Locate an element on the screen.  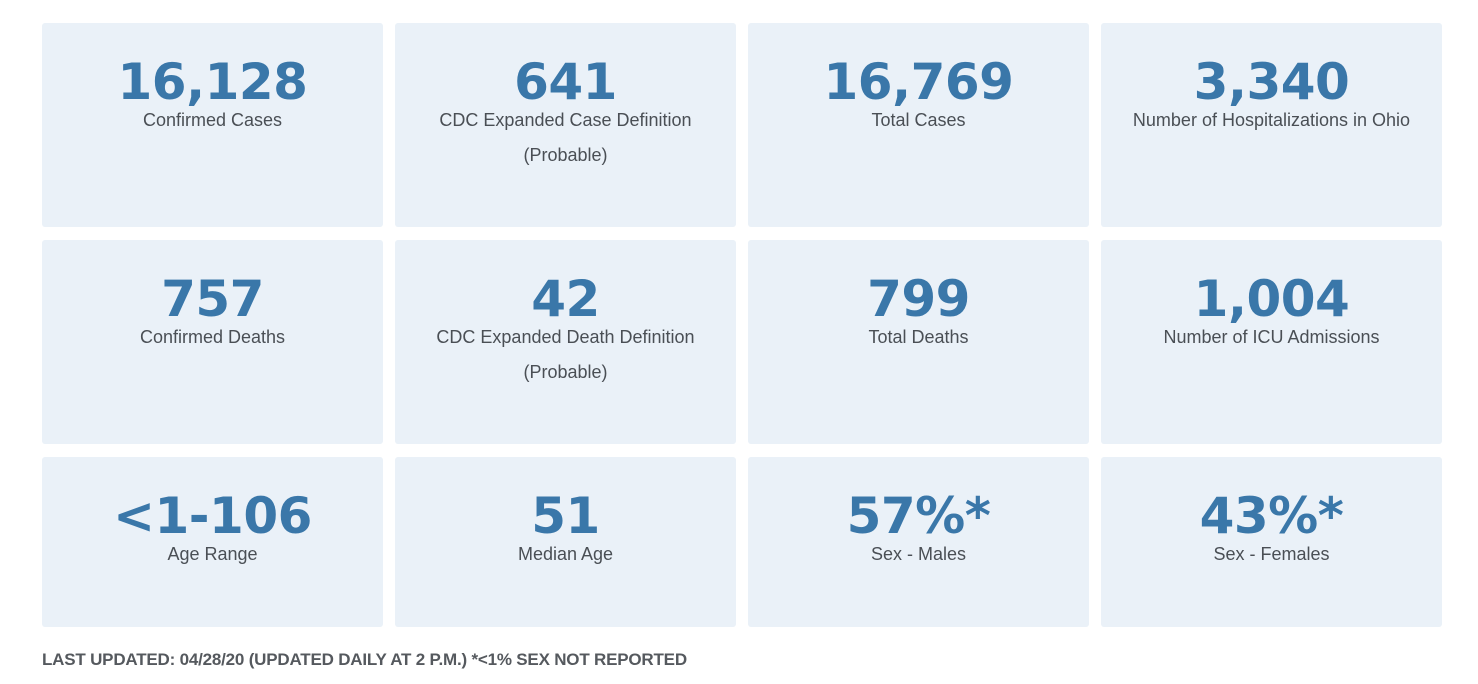
stat-card-sex-females: 43%* Sex - Females is located at coordinates (1271, 542).